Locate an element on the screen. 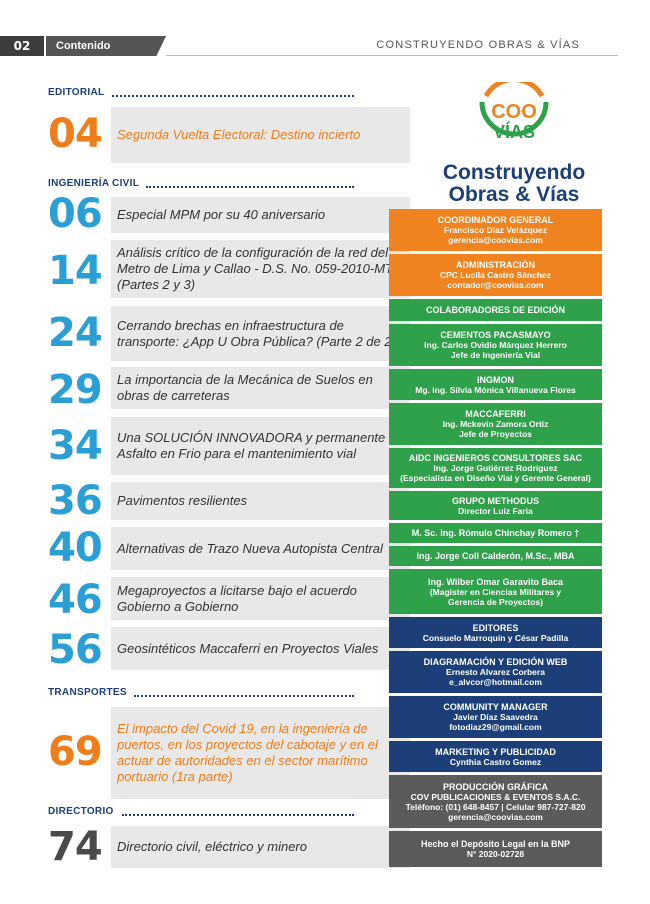 Image resolution: width=650 pixels, height=904 pixels. page-number: 02 is located at coordinates (22, 46).